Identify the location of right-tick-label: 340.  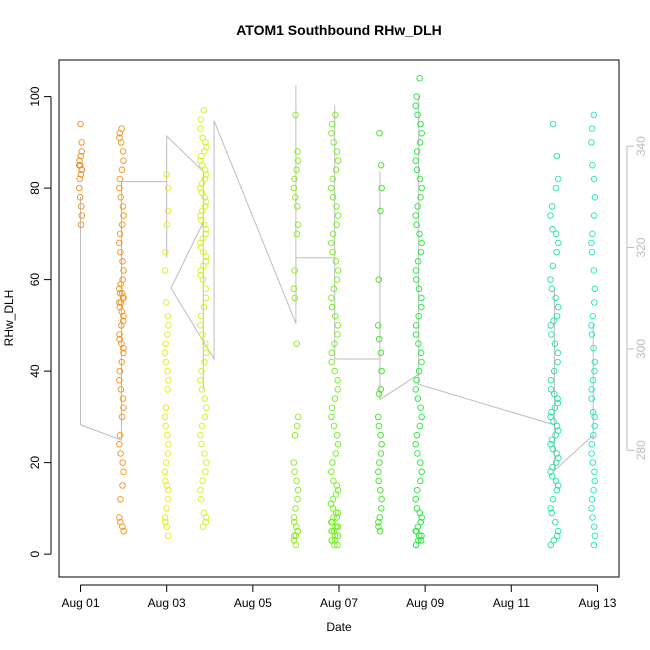
(641, 146).